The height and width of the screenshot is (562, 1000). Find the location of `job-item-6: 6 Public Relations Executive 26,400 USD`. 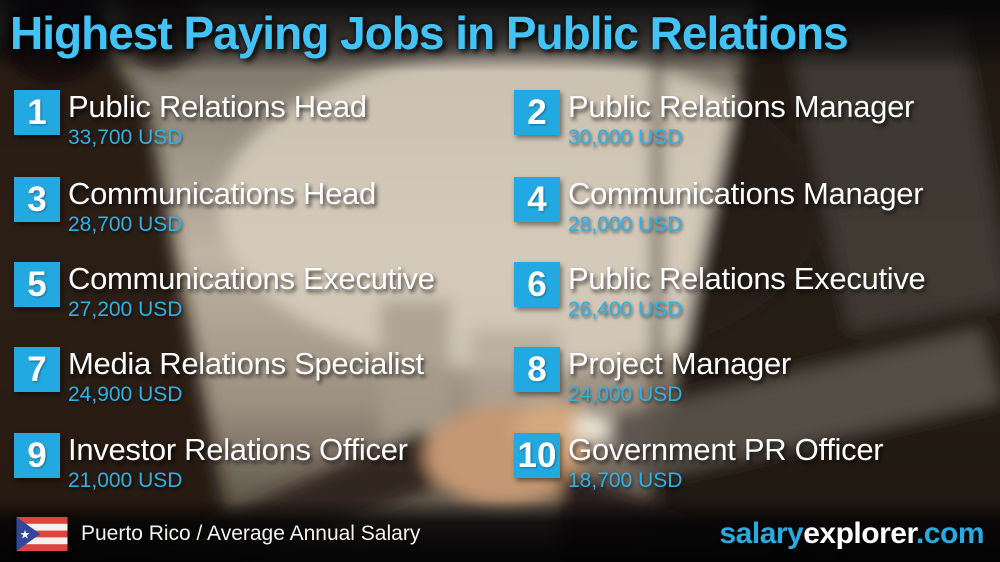

job-item-6: 6 Public Relations Executive 26,400 USD is located at coordinates (720, 292).